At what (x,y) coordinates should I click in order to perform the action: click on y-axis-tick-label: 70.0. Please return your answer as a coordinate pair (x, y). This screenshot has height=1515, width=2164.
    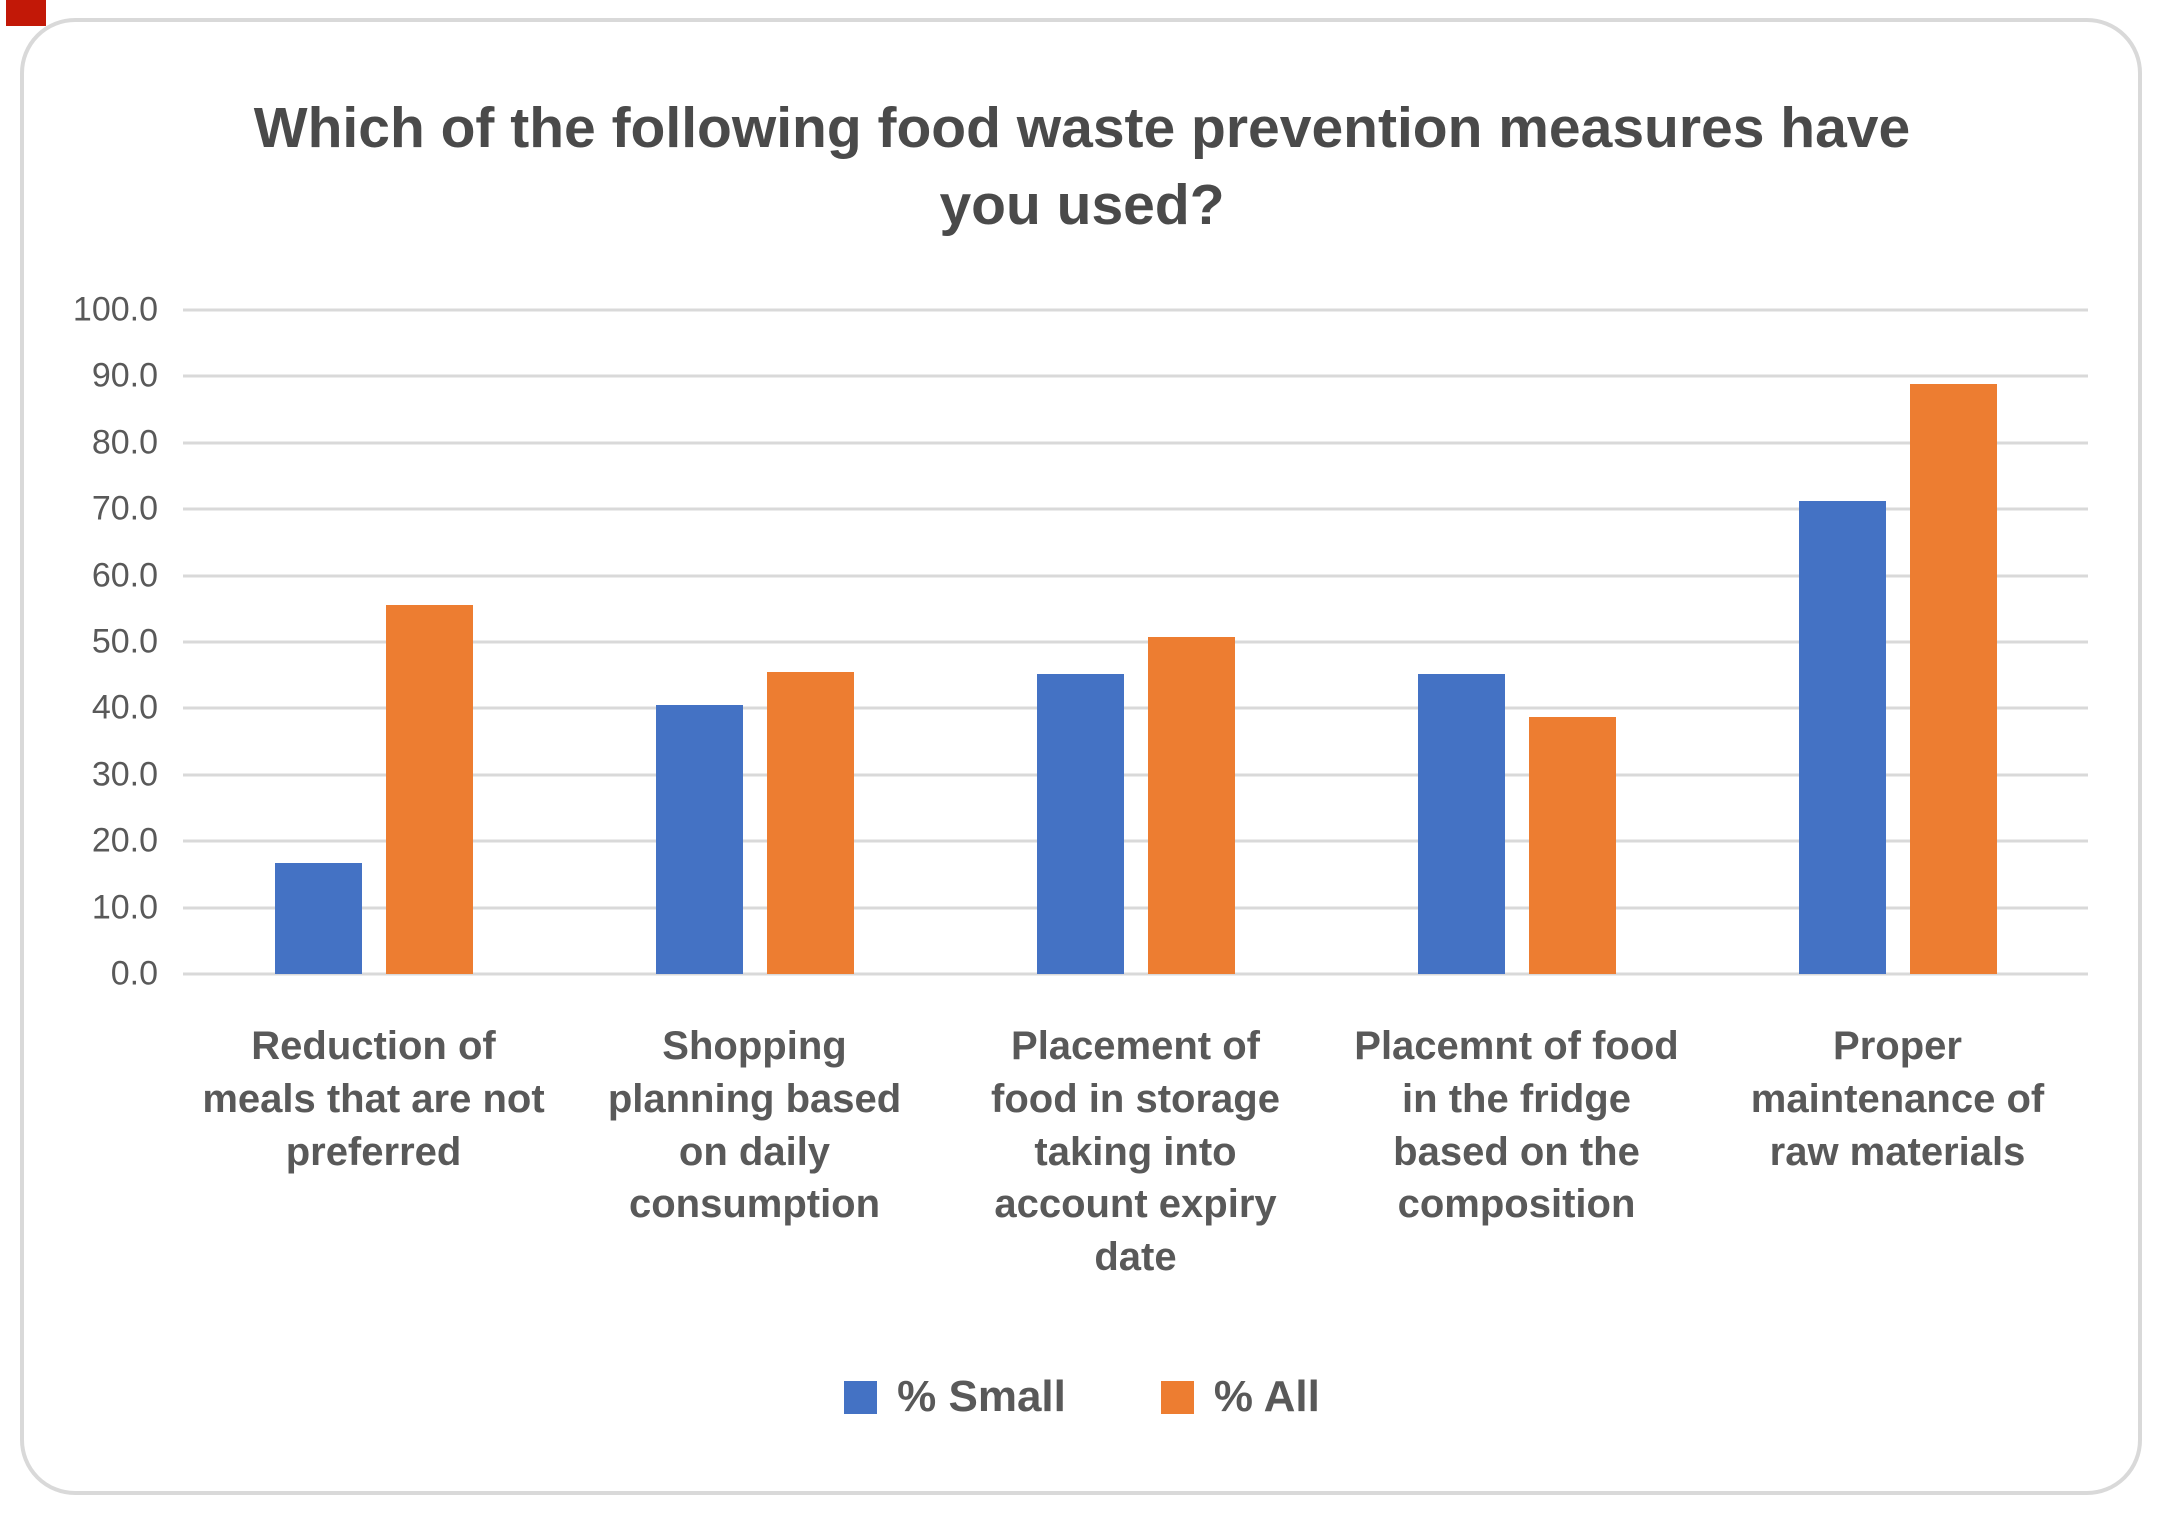
    Looking at the image, I should click on (124, 508).